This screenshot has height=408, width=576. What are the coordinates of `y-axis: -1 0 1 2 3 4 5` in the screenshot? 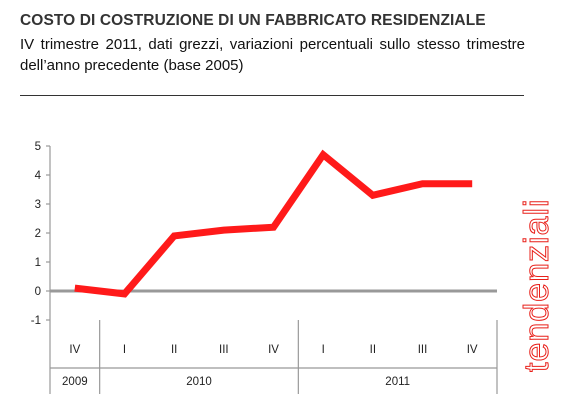 It's located at (41, 267).